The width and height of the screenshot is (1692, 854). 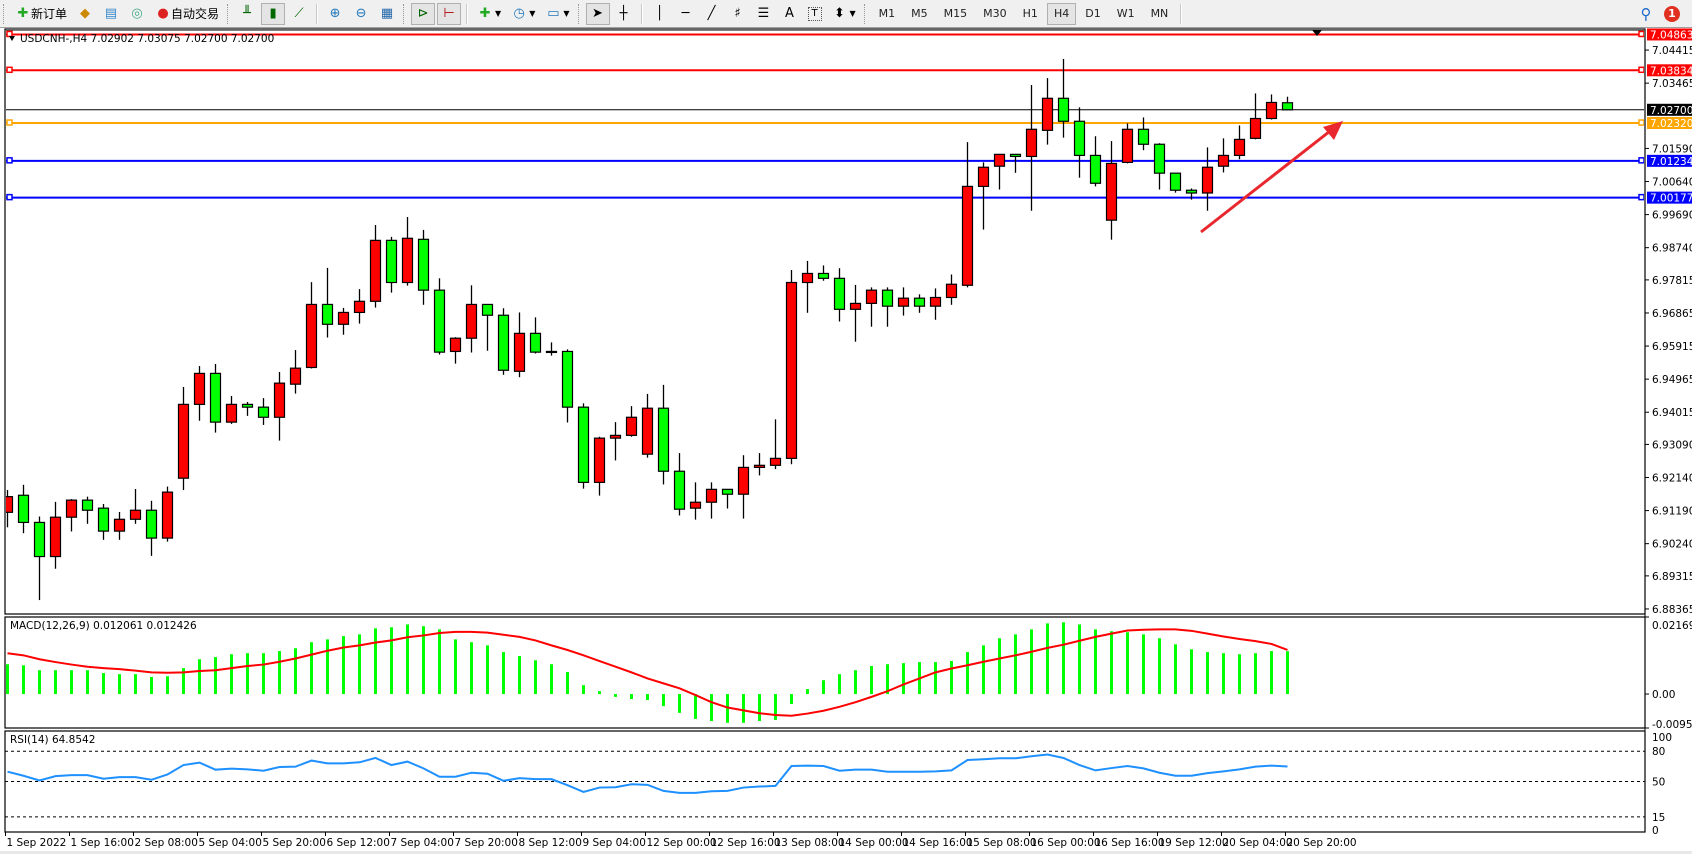 What do you see at coordinates (52, 740) in the screenshot?
I see `rsi-label: RSI(14) 64.8542` at bounding box center [52, 740].